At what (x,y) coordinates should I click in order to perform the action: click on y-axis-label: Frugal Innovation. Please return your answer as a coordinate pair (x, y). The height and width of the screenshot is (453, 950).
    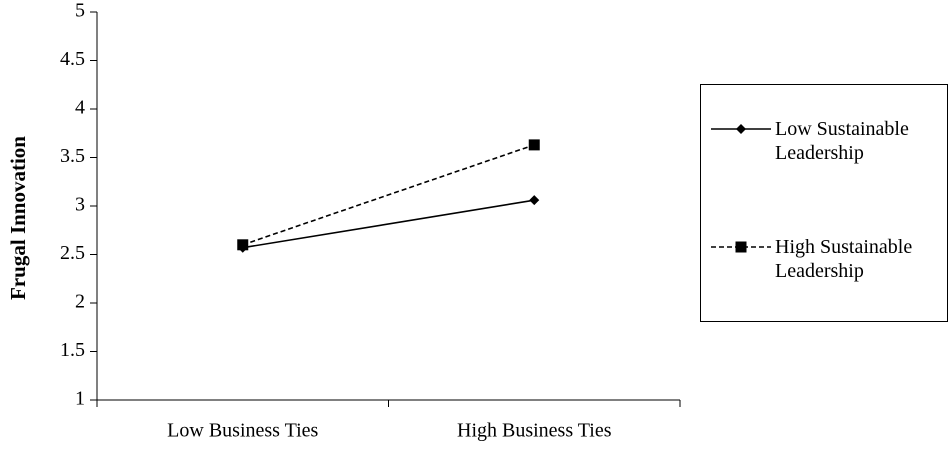
    Looking at the image, I should click on (18, 218).